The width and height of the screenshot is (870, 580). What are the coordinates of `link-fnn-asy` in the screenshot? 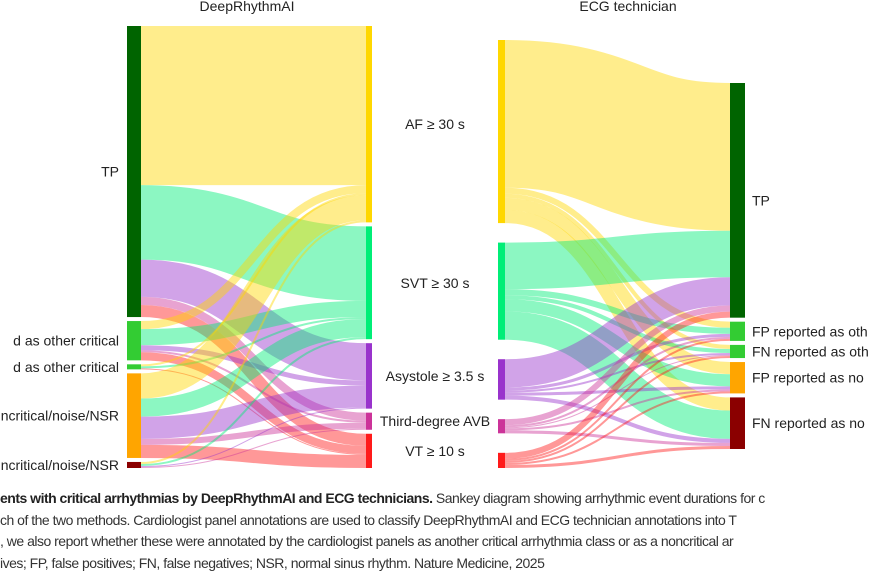 It's located at (253, 437).